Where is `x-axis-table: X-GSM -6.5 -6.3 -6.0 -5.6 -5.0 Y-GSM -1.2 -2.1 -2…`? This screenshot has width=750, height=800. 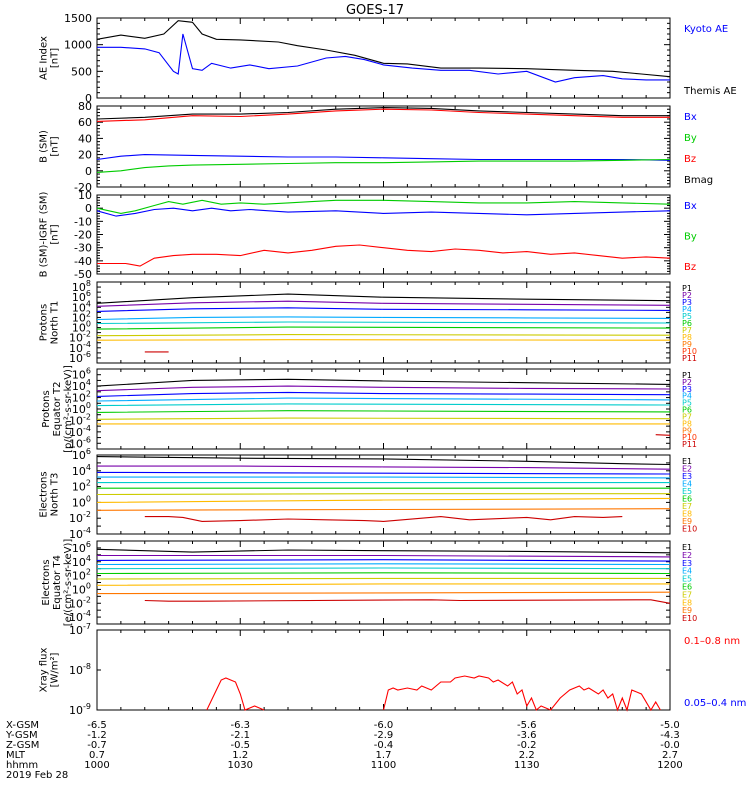 x-axis-table: X-GSM -6.5 -6.3 -6.0 -5.6 -5.0 Y-GSM -1.2 -2.1 -2… is located at coordinates (344, 750).